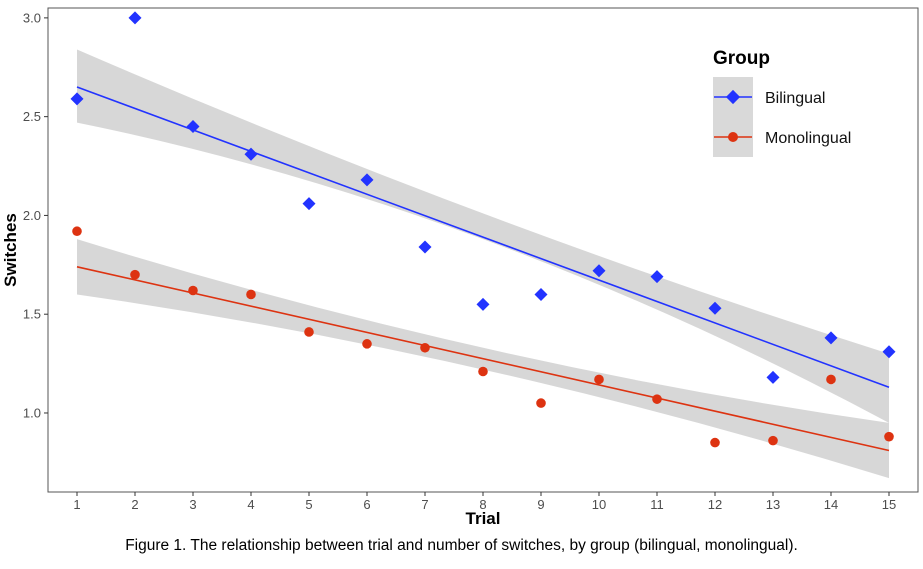  Describe the element at coordinates (483, 518) in the screenshot. I see `x-axis-title: Trial` at that location.